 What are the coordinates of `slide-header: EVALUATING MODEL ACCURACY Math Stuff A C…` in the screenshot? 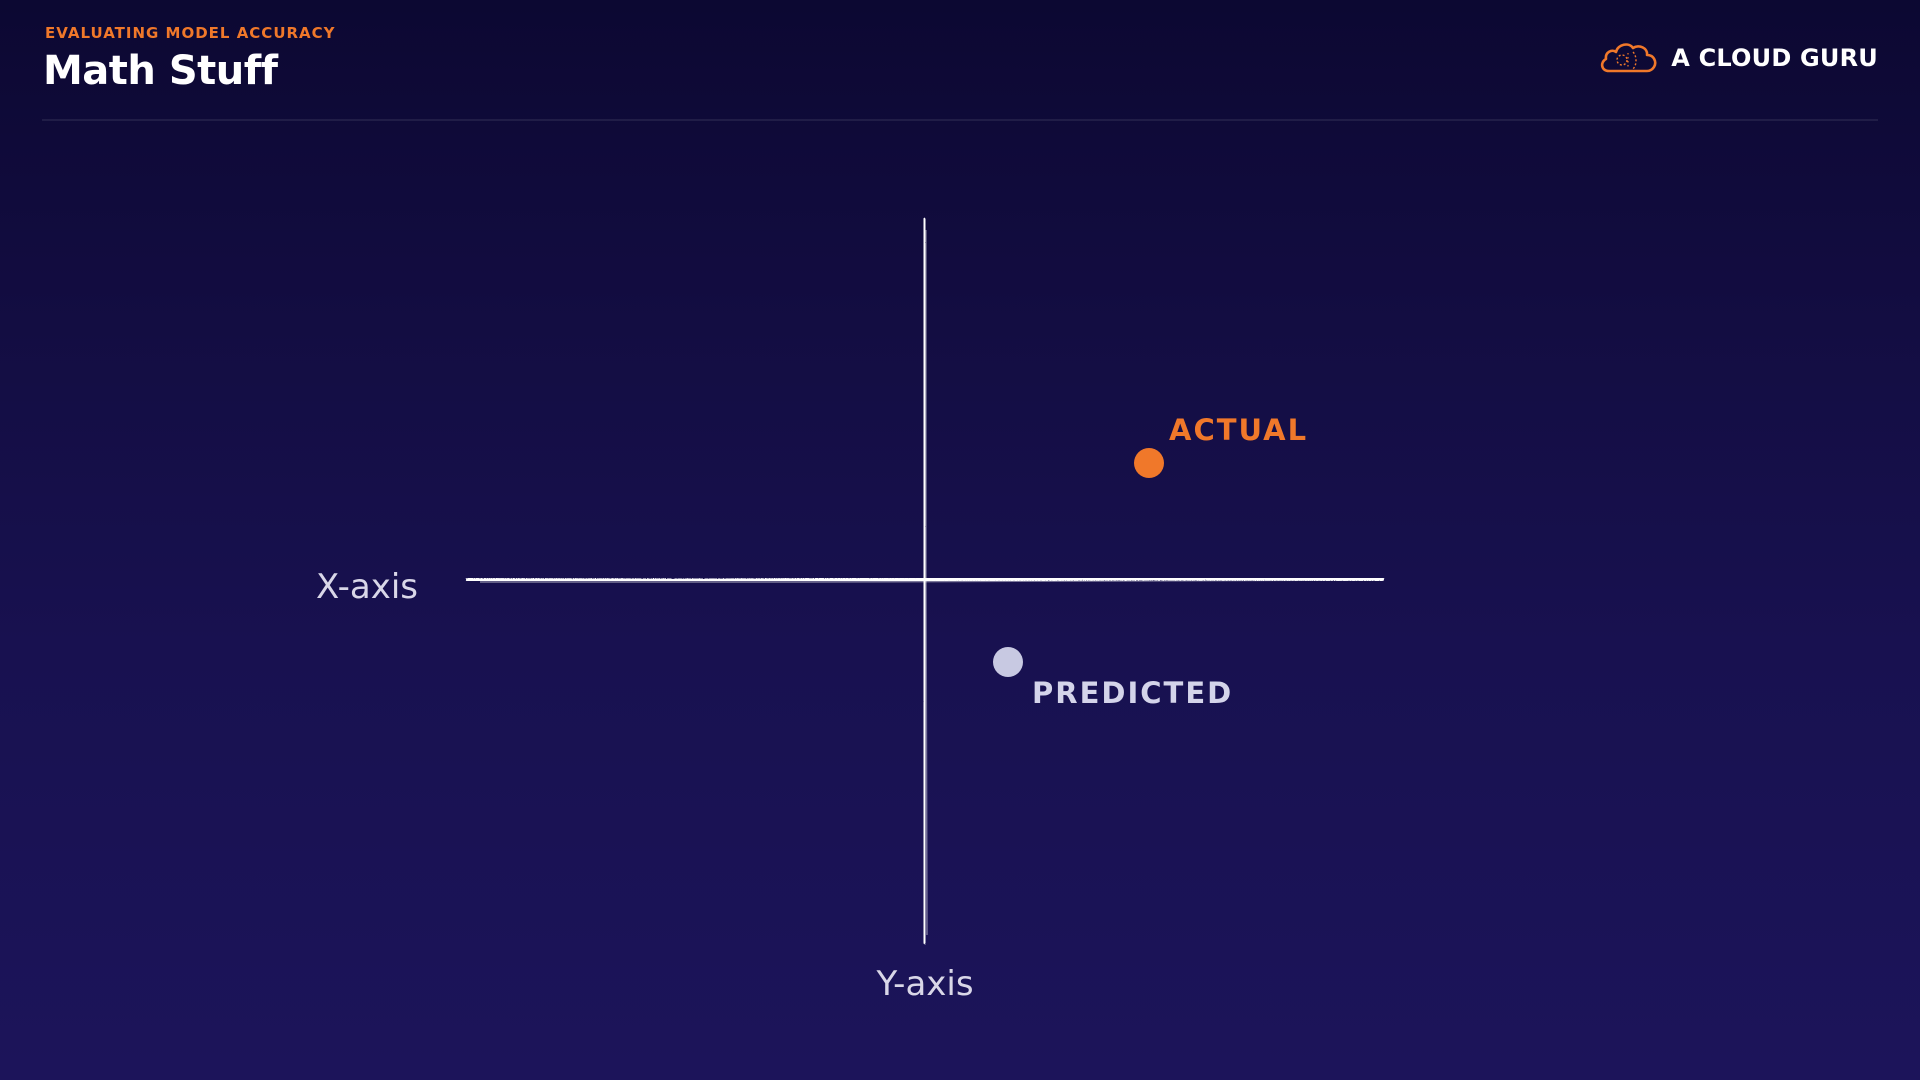 It's located at (960, 61).